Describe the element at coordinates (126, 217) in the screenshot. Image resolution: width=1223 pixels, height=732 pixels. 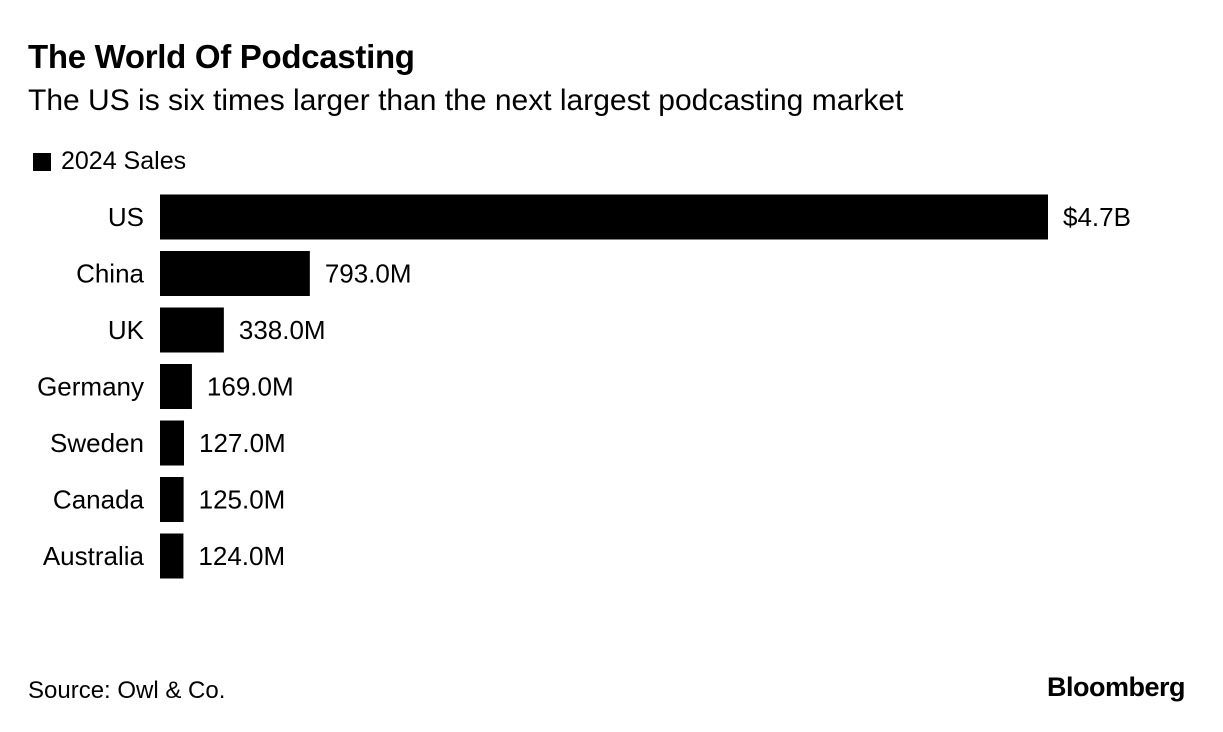
I see `category-label: US` at that location.